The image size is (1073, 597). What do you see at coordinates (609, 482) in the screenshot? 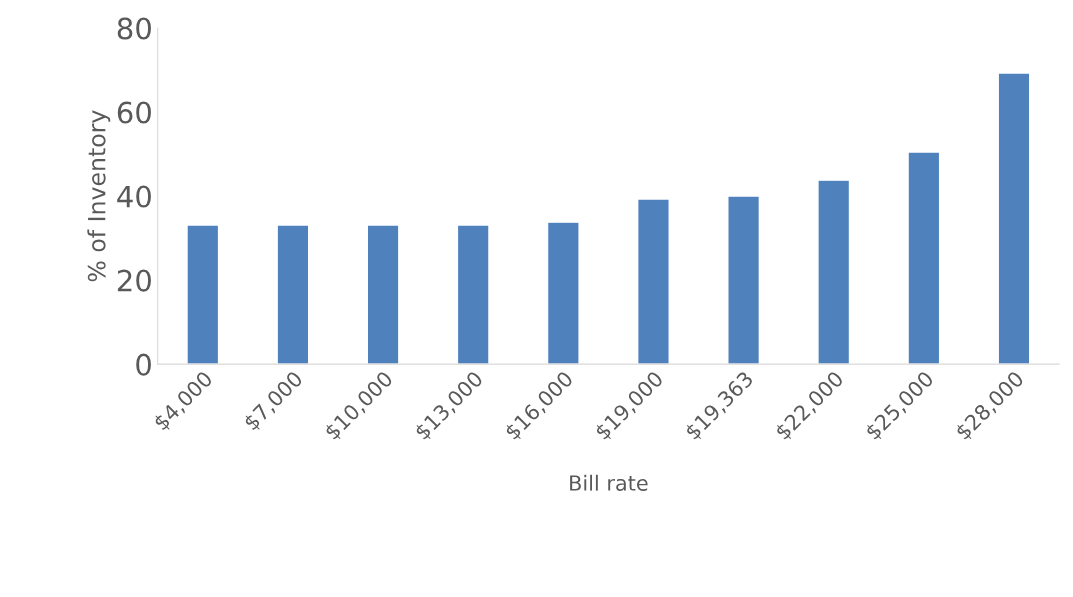
I see `x-axis-title: Bill rate` at bounding box center [609, 482].